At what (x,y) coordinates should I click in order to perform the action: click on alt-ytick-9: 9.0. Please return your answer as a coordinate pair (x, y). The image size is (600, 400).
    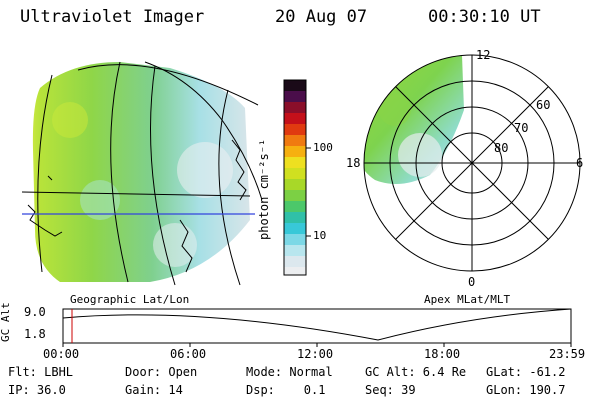
    Looking at the image, I should click on (35, 312).